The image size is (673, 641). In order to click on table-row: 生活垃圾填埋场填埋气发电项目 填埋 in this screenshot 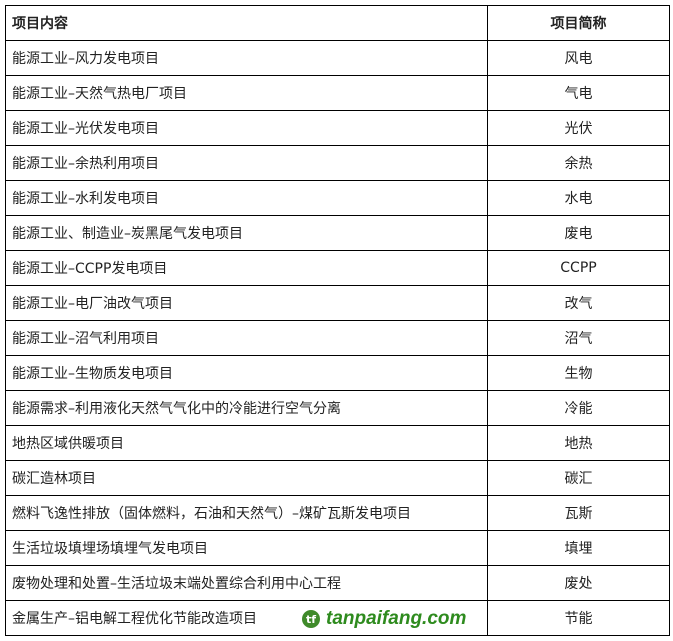, I will do `click(337, 548)`.